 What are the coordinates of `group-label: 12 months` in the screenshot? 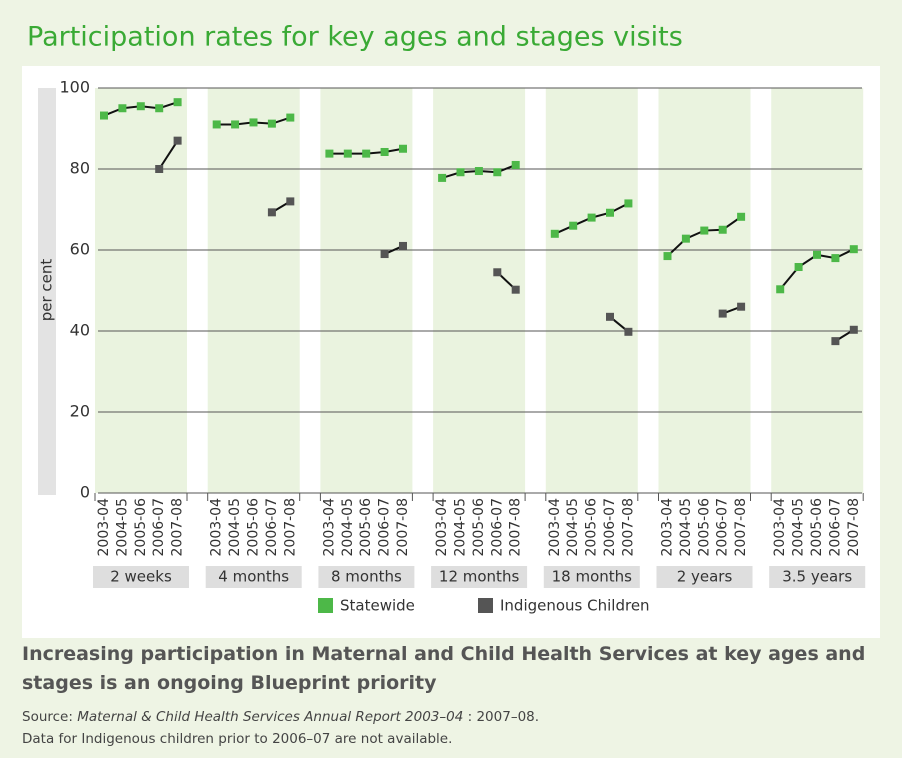 It's located at (479, 577).